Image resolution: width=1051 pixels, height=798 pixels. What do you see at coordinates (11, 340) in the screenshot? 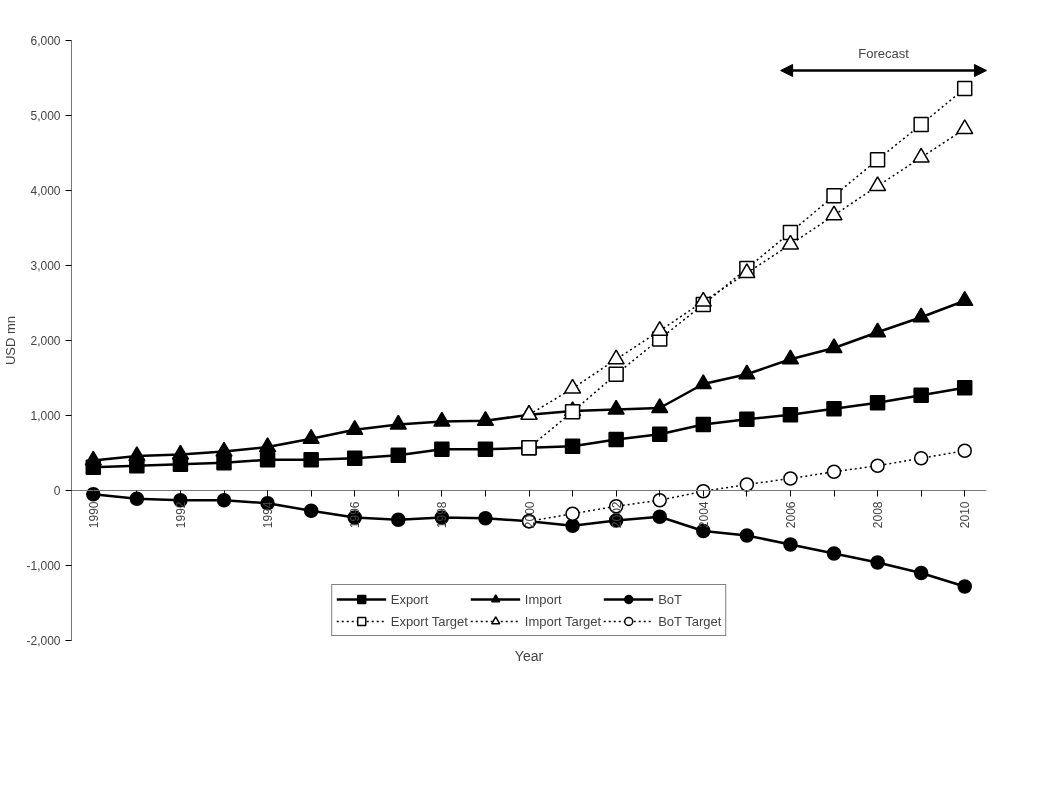
I see `y-axis-title: USD mn` at bounding box center [11, 340].